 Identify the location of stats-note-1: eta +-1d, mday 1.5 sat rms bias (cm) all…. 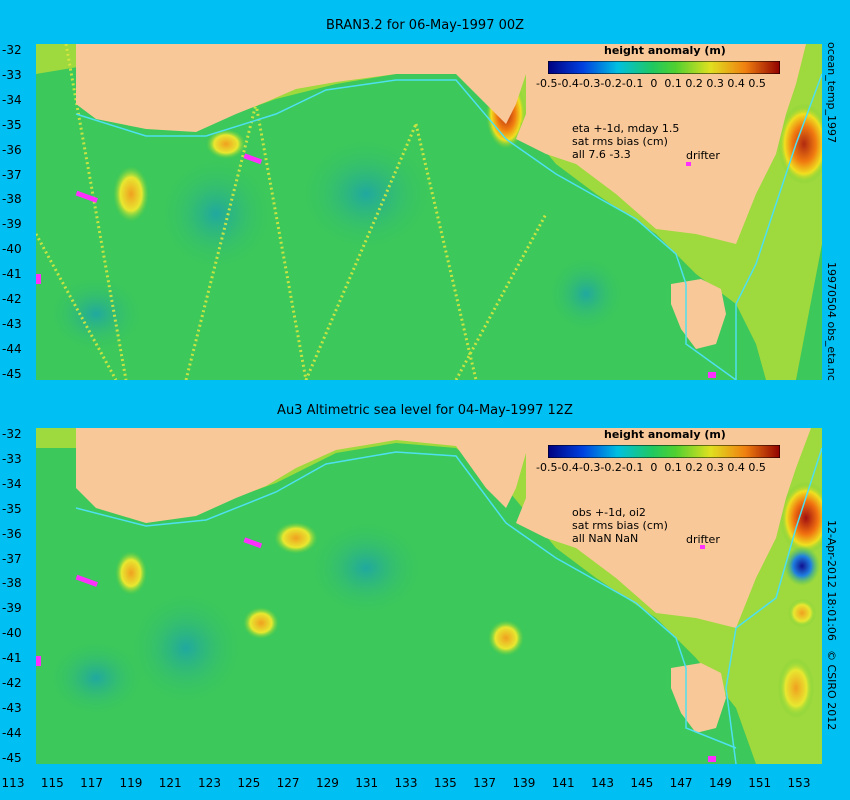
(626, 141).